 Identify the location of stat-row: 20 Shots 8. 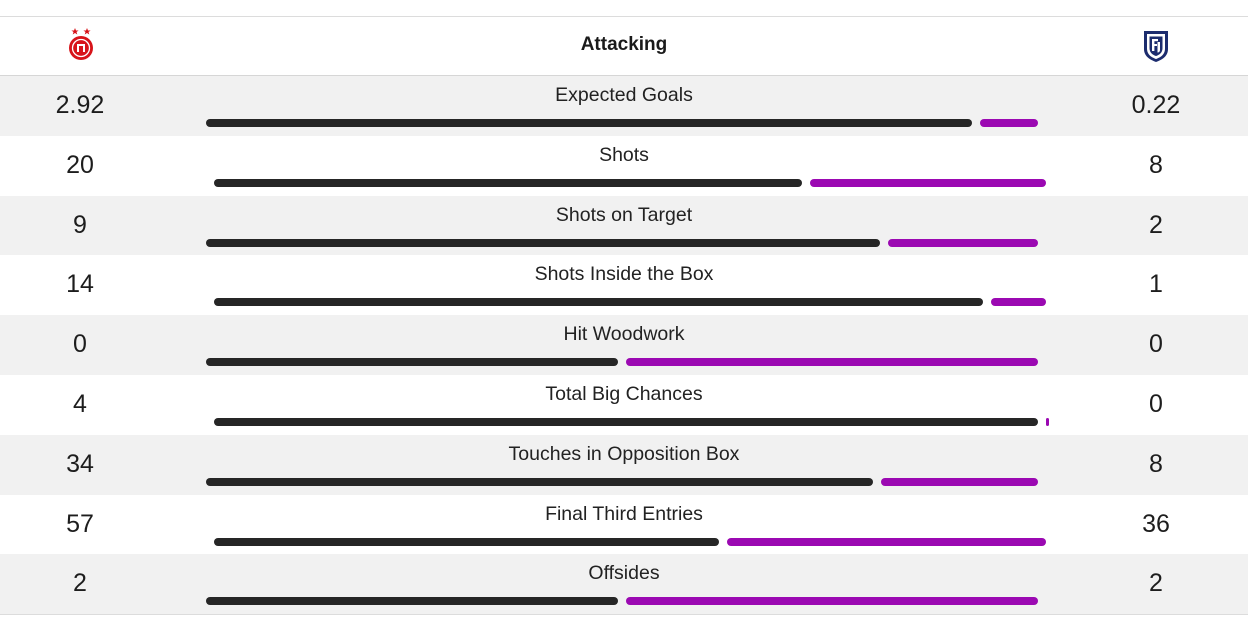
(624, 166).